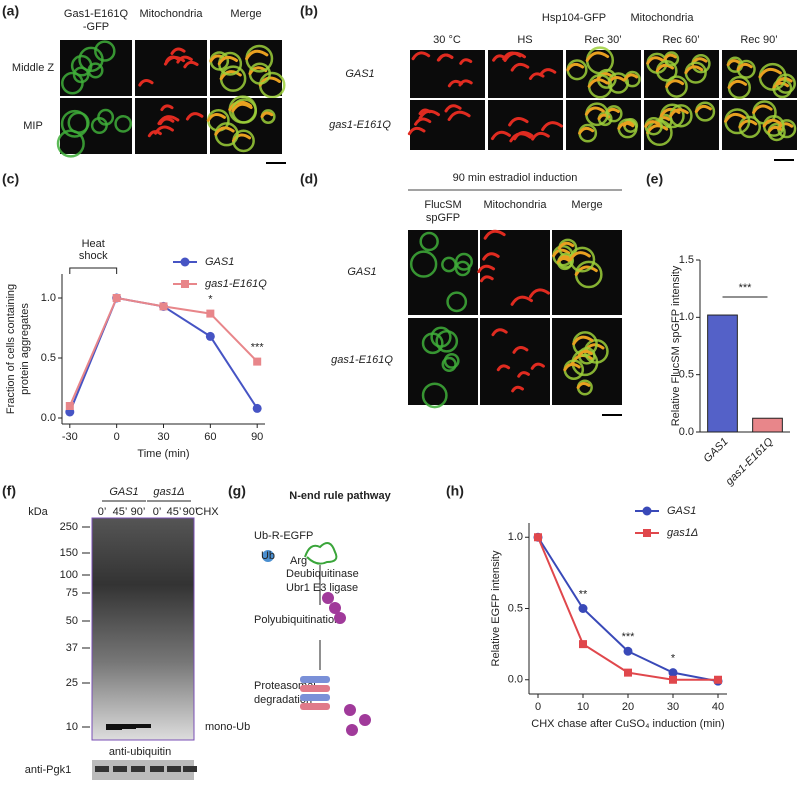  I want to click on treatment-label: CHX, so click(207, 512).